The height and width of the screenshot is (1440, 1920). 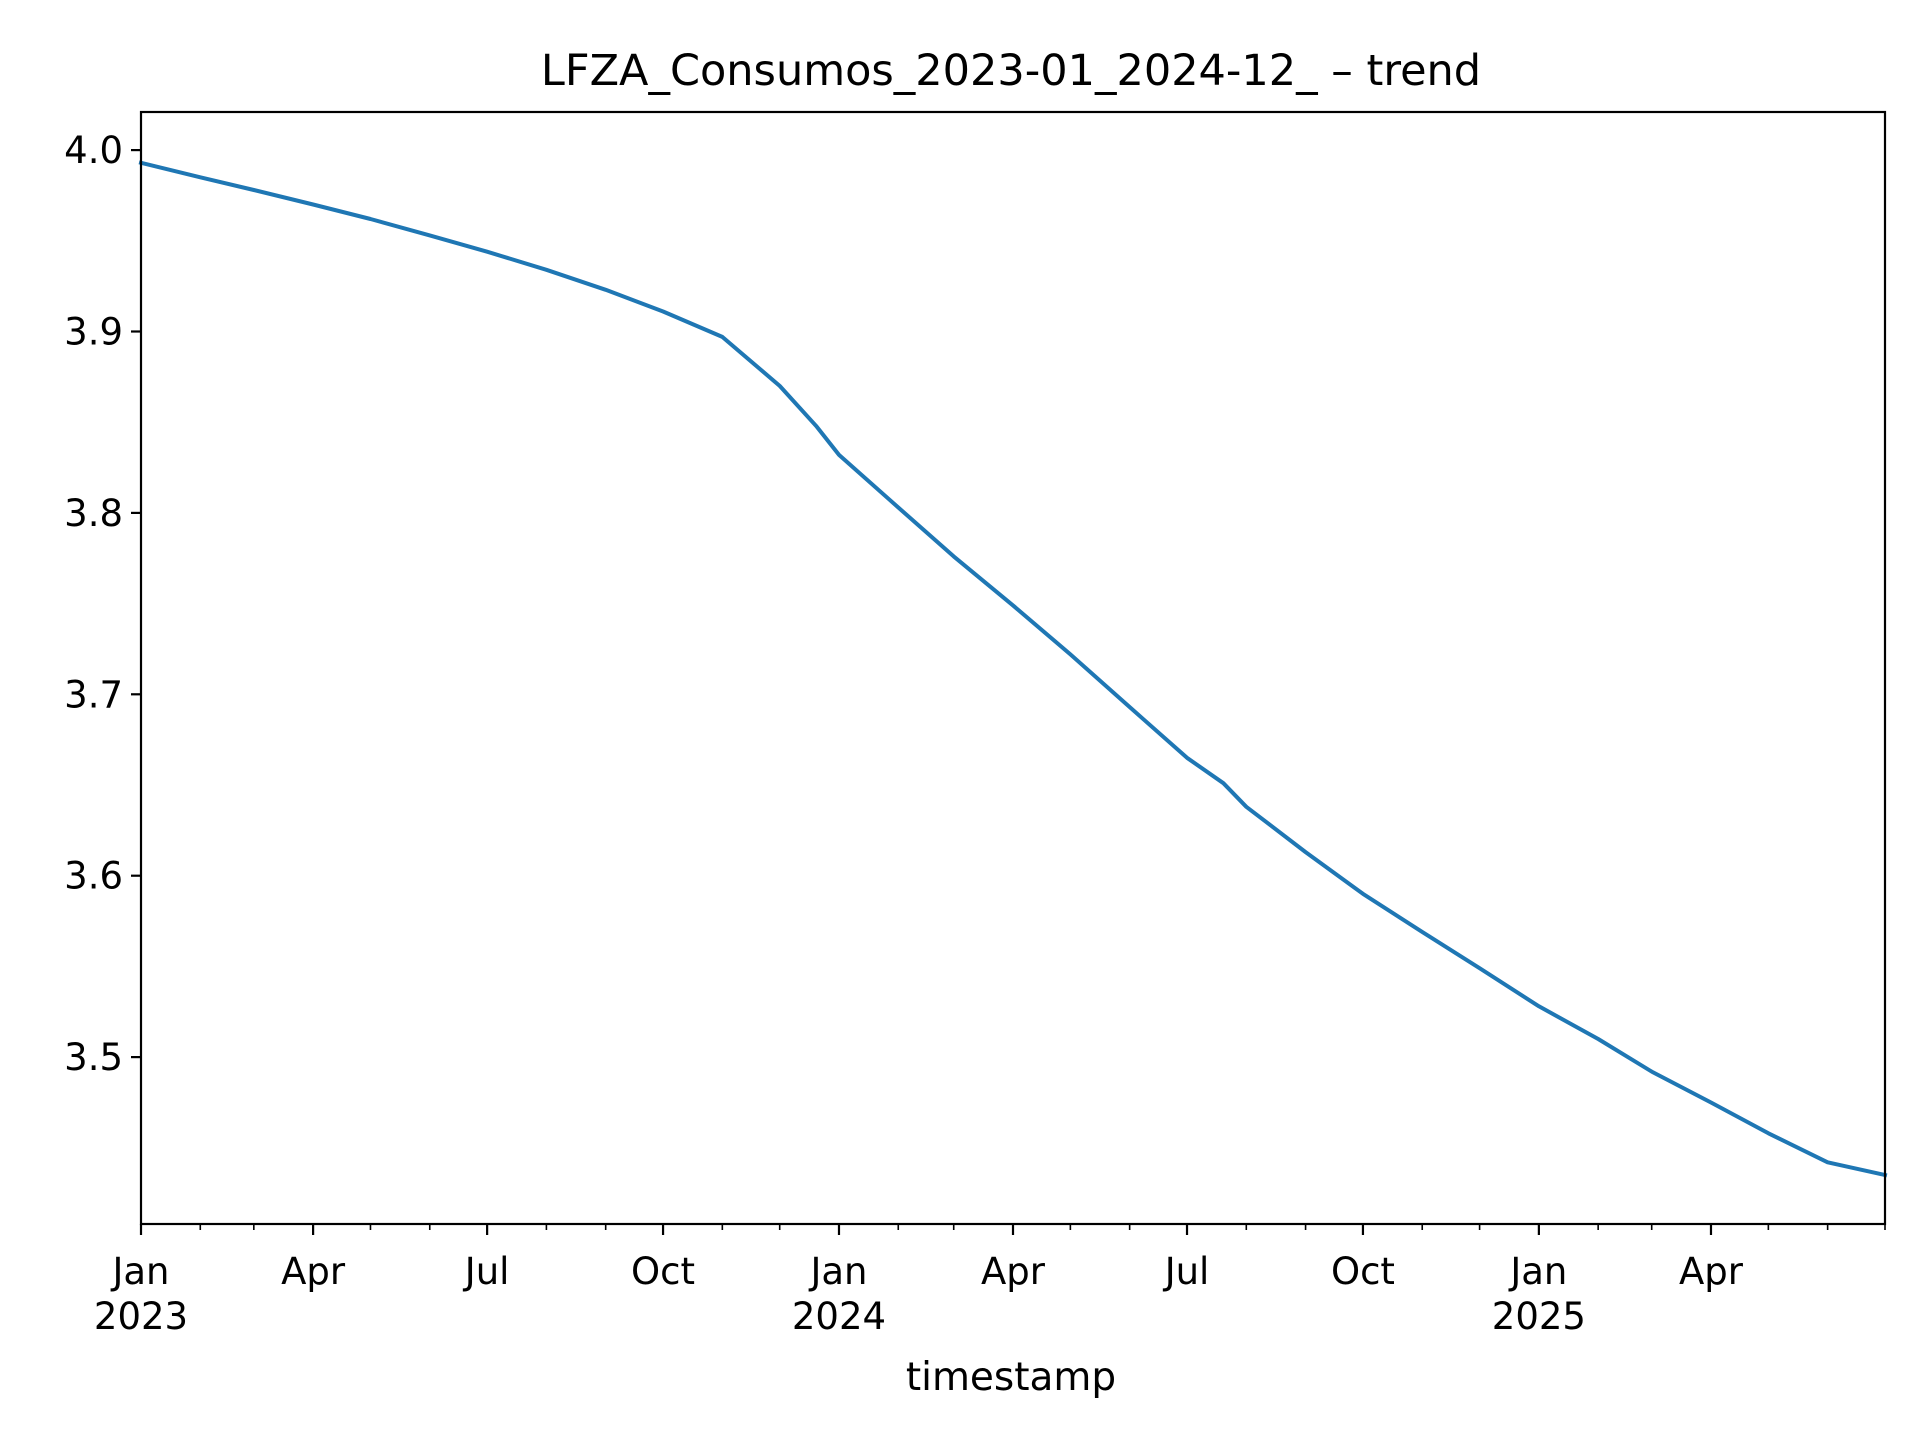 I want to click on y-axis: 4.0 3.9 3.8 3.7 3.6 3.5, so click(x=102, y=604).